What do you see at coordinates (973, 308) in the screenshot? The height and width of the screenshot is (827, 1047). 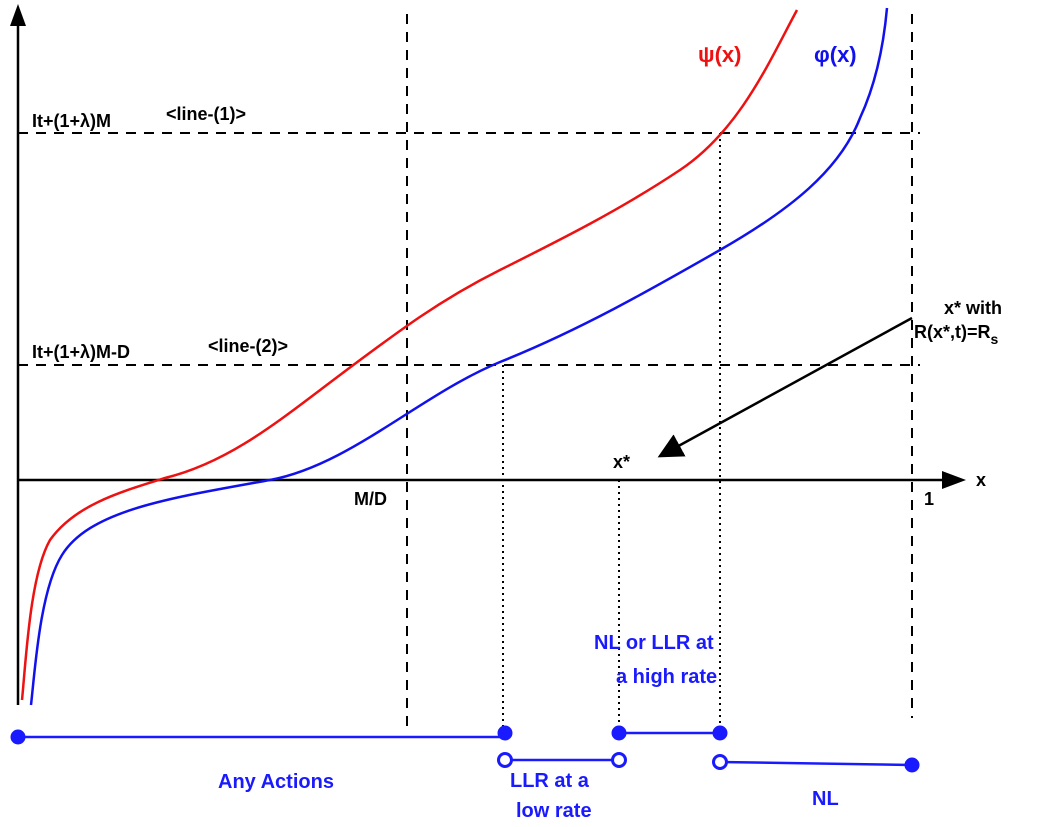 I see `xstar-annotation-line1: x* with` at bounding box center [973, 308].